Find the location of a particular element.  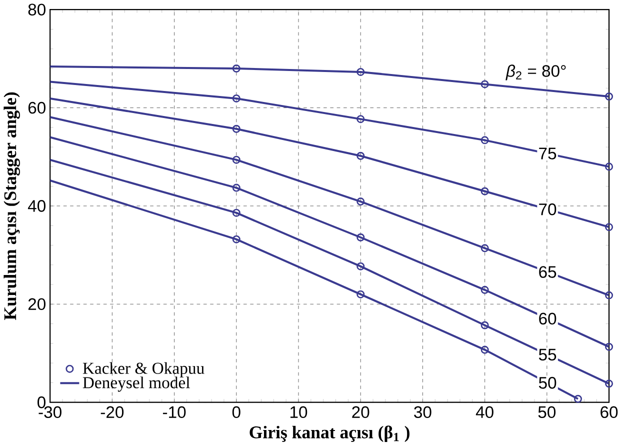

y-tick-label: 20 is located at coordinates (37, 304).